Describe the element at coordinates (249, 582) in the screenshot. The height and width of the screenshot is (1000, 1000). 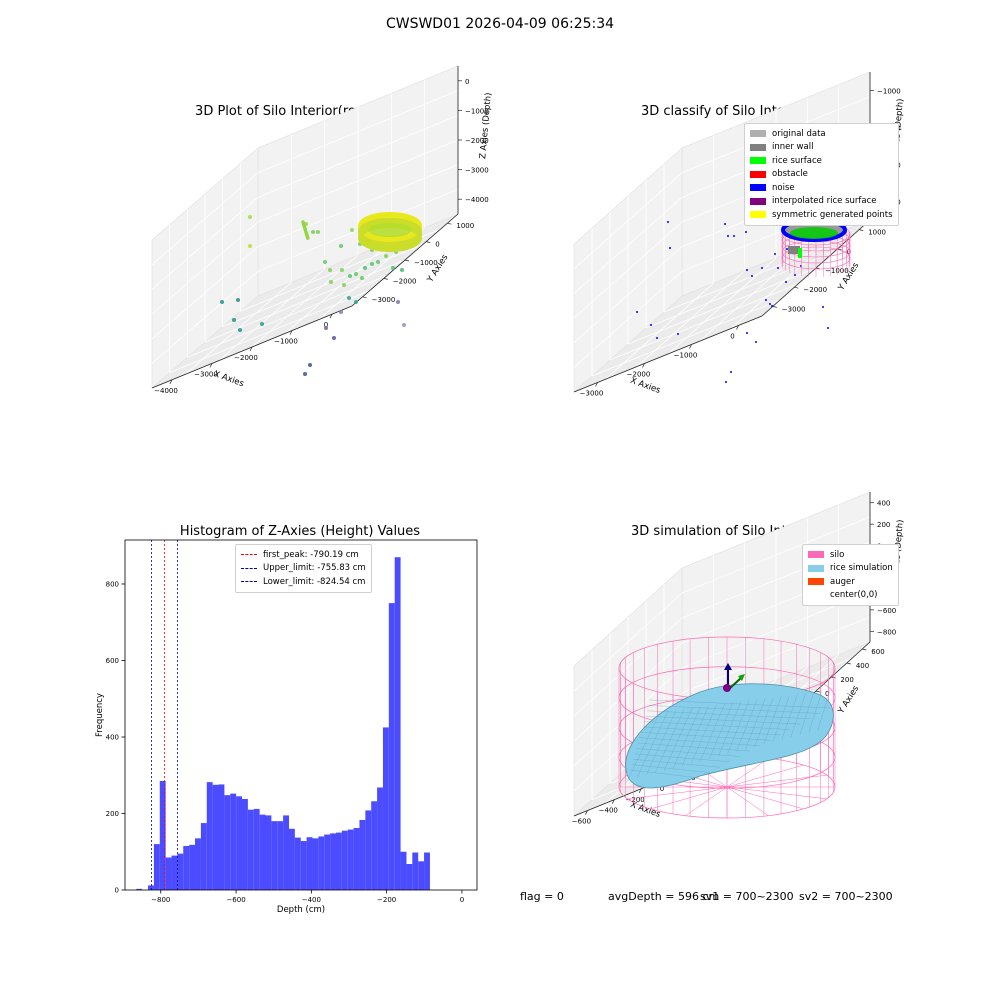
I see `histogram-legend-line` at that location.